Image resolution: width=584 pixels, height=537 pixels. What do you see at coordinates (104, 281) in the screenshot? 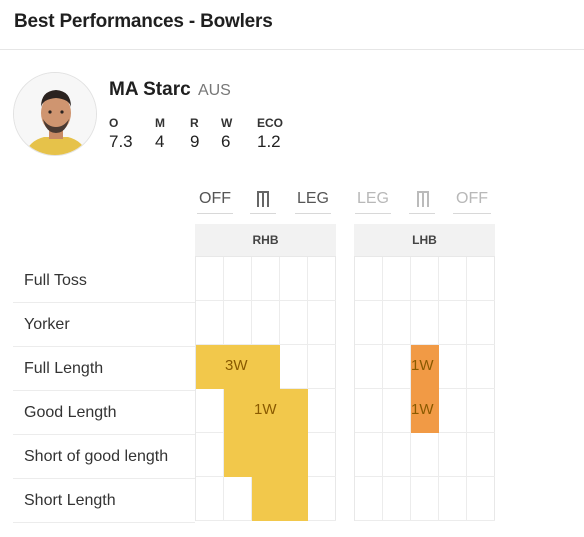
I see `row-label-full-toss: Full Toss` at bounding box center [104, 281].